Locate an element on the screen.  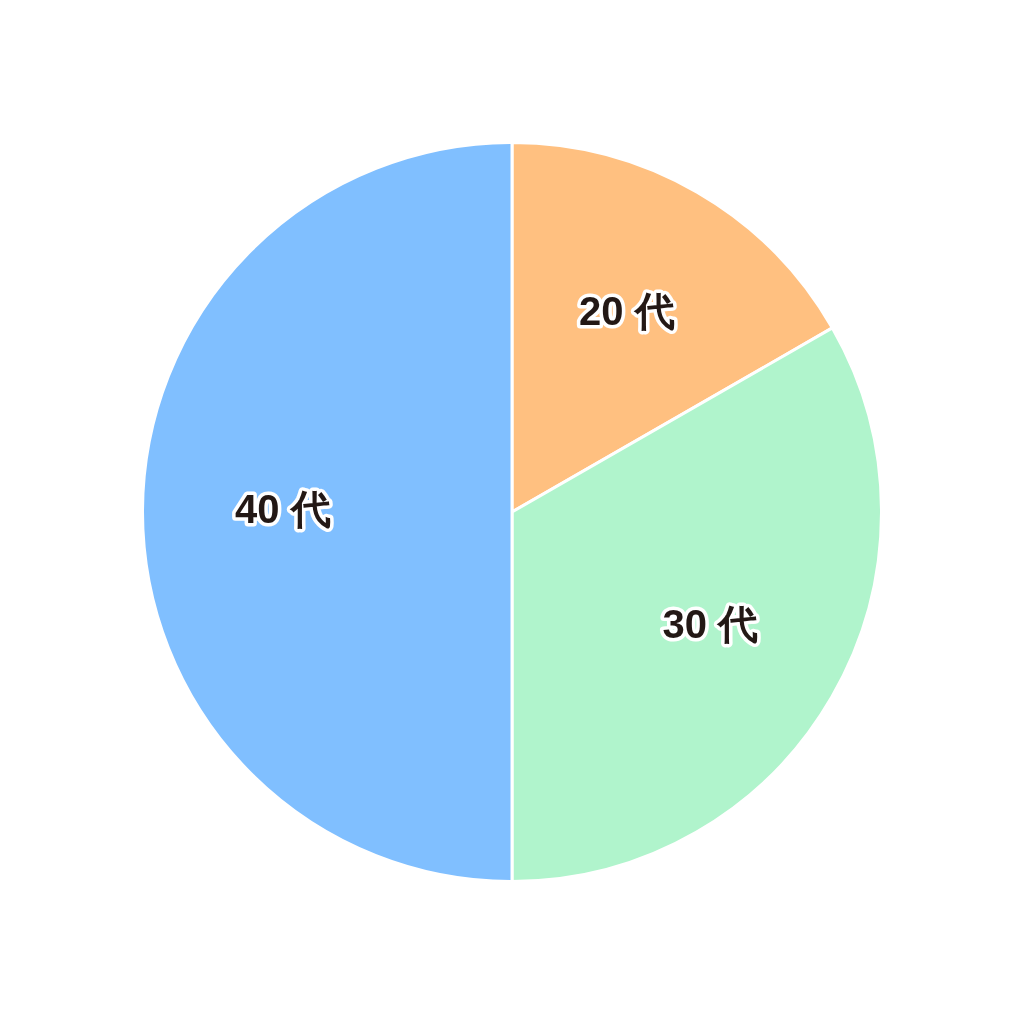
slice-label: 40 代 is located at coordinates (283, 509).